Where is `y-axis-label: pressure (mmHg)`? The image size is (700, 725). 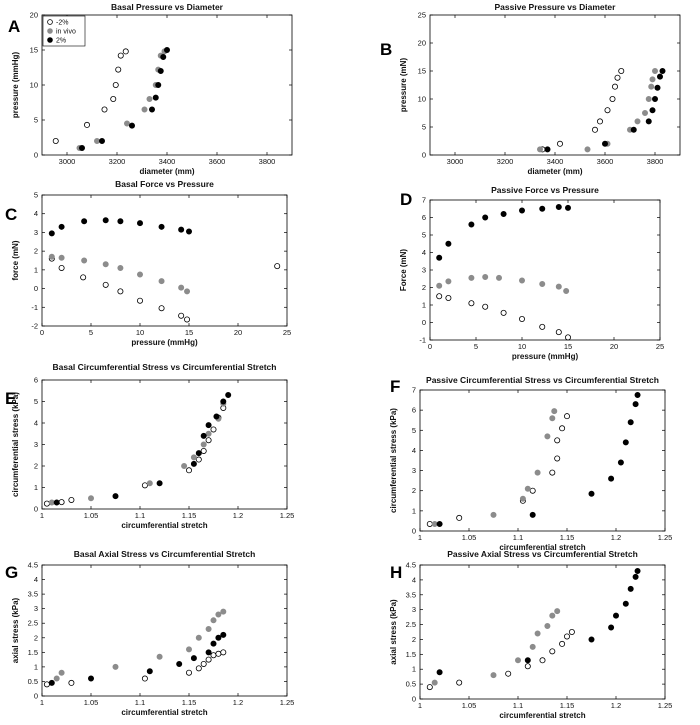 y-axis-label: pressure (mmHg) is located at coordinates (15, 85).